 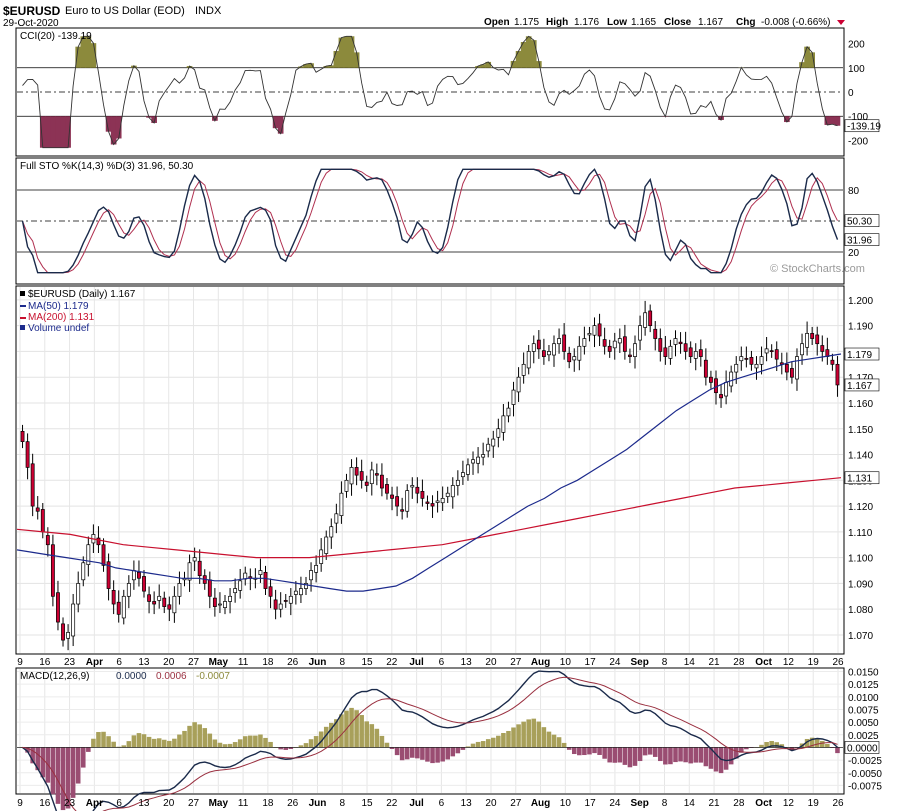 I want to click on cci-panel, so click(x=430, y=92).